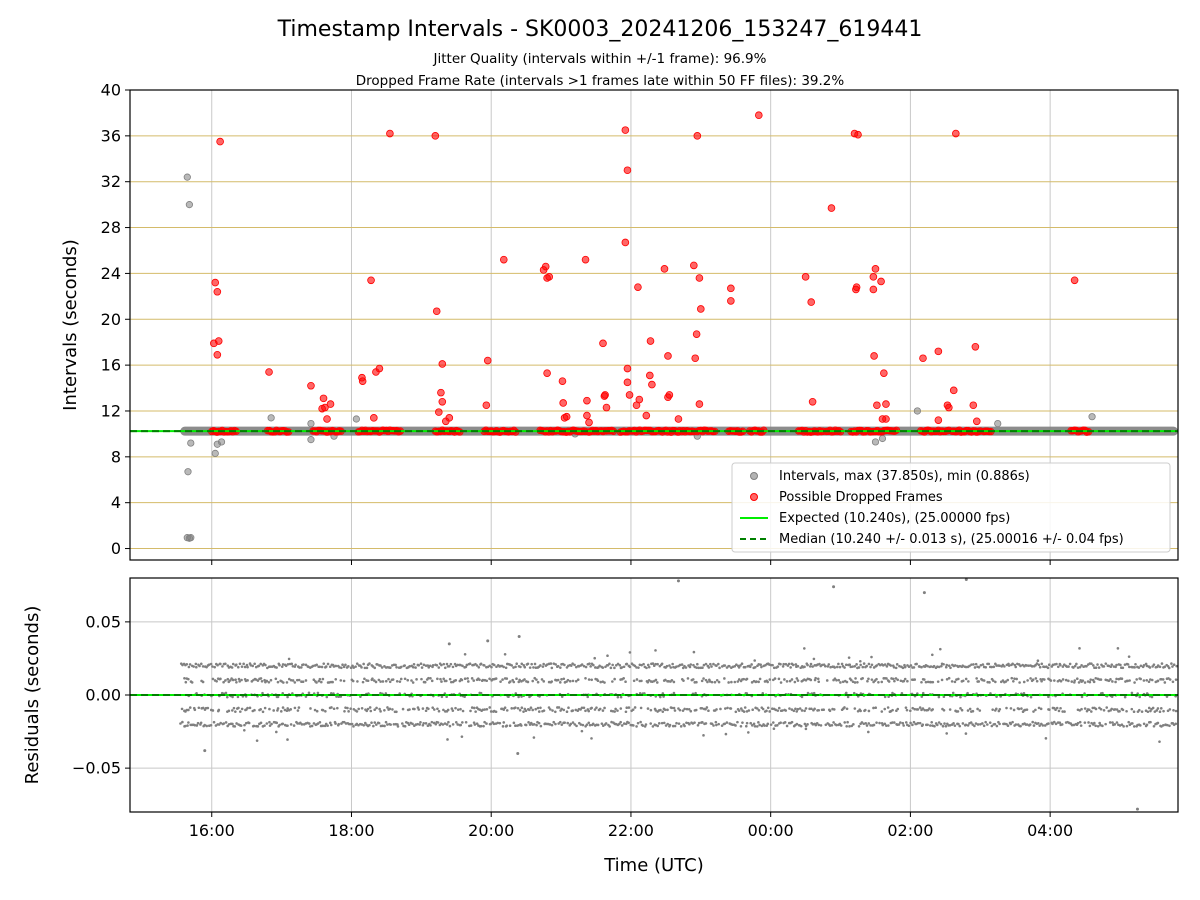 This screenshot has height=900, width=1200. What do you see at coordinates (491, 830) in the screenshot?
I see `x-tick-label: 20:00` at bounding box center [491, 830].